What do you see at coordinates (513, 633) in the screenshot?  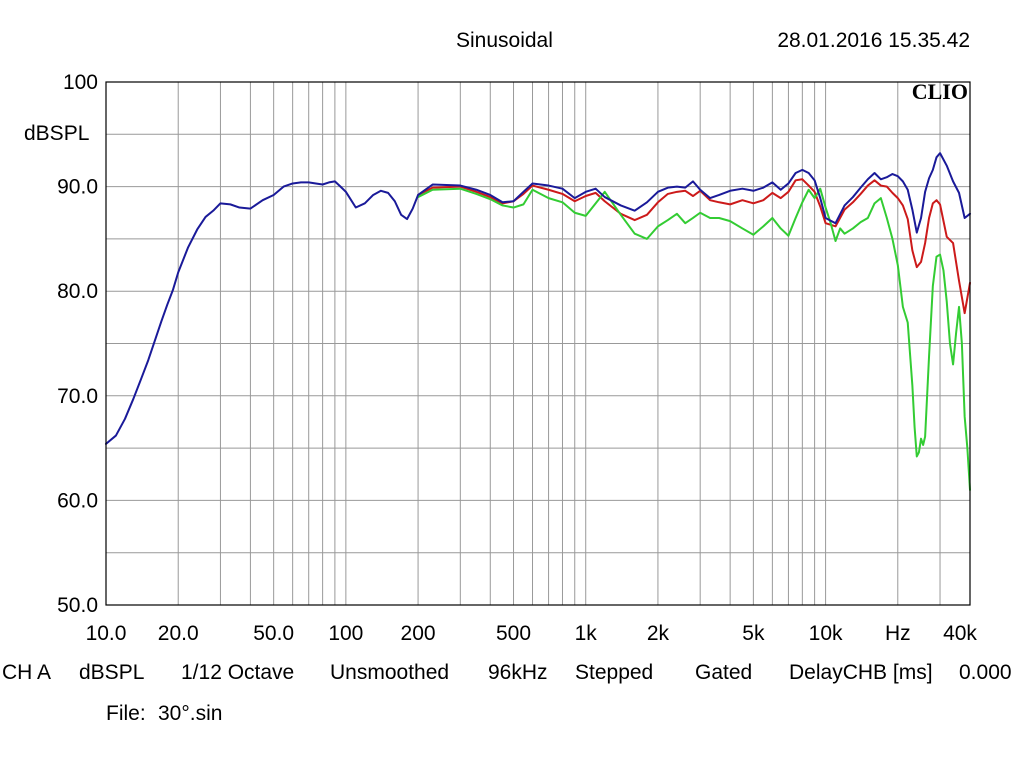 I see `x-tick-label: 500` at bounding box center [513, 633].